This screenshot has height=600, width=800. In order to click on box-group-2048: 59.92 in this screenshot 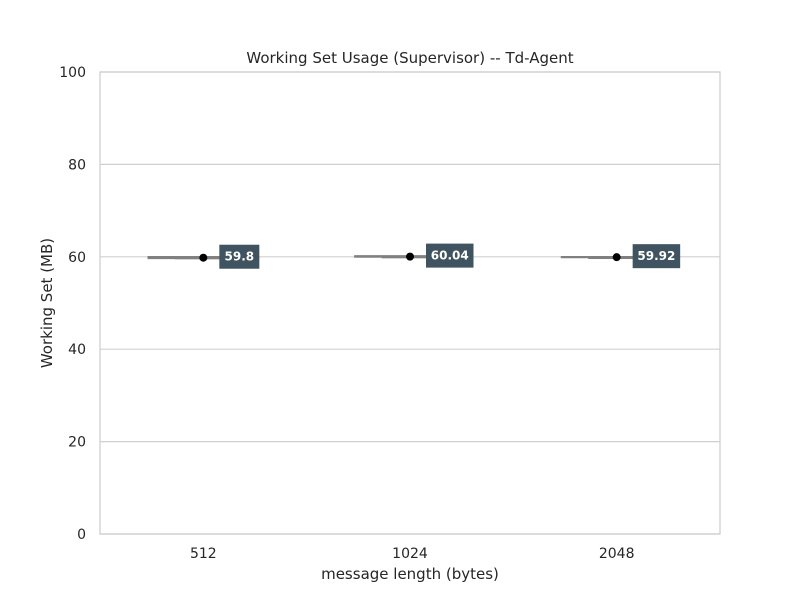, I will do `click(620, 256)`.